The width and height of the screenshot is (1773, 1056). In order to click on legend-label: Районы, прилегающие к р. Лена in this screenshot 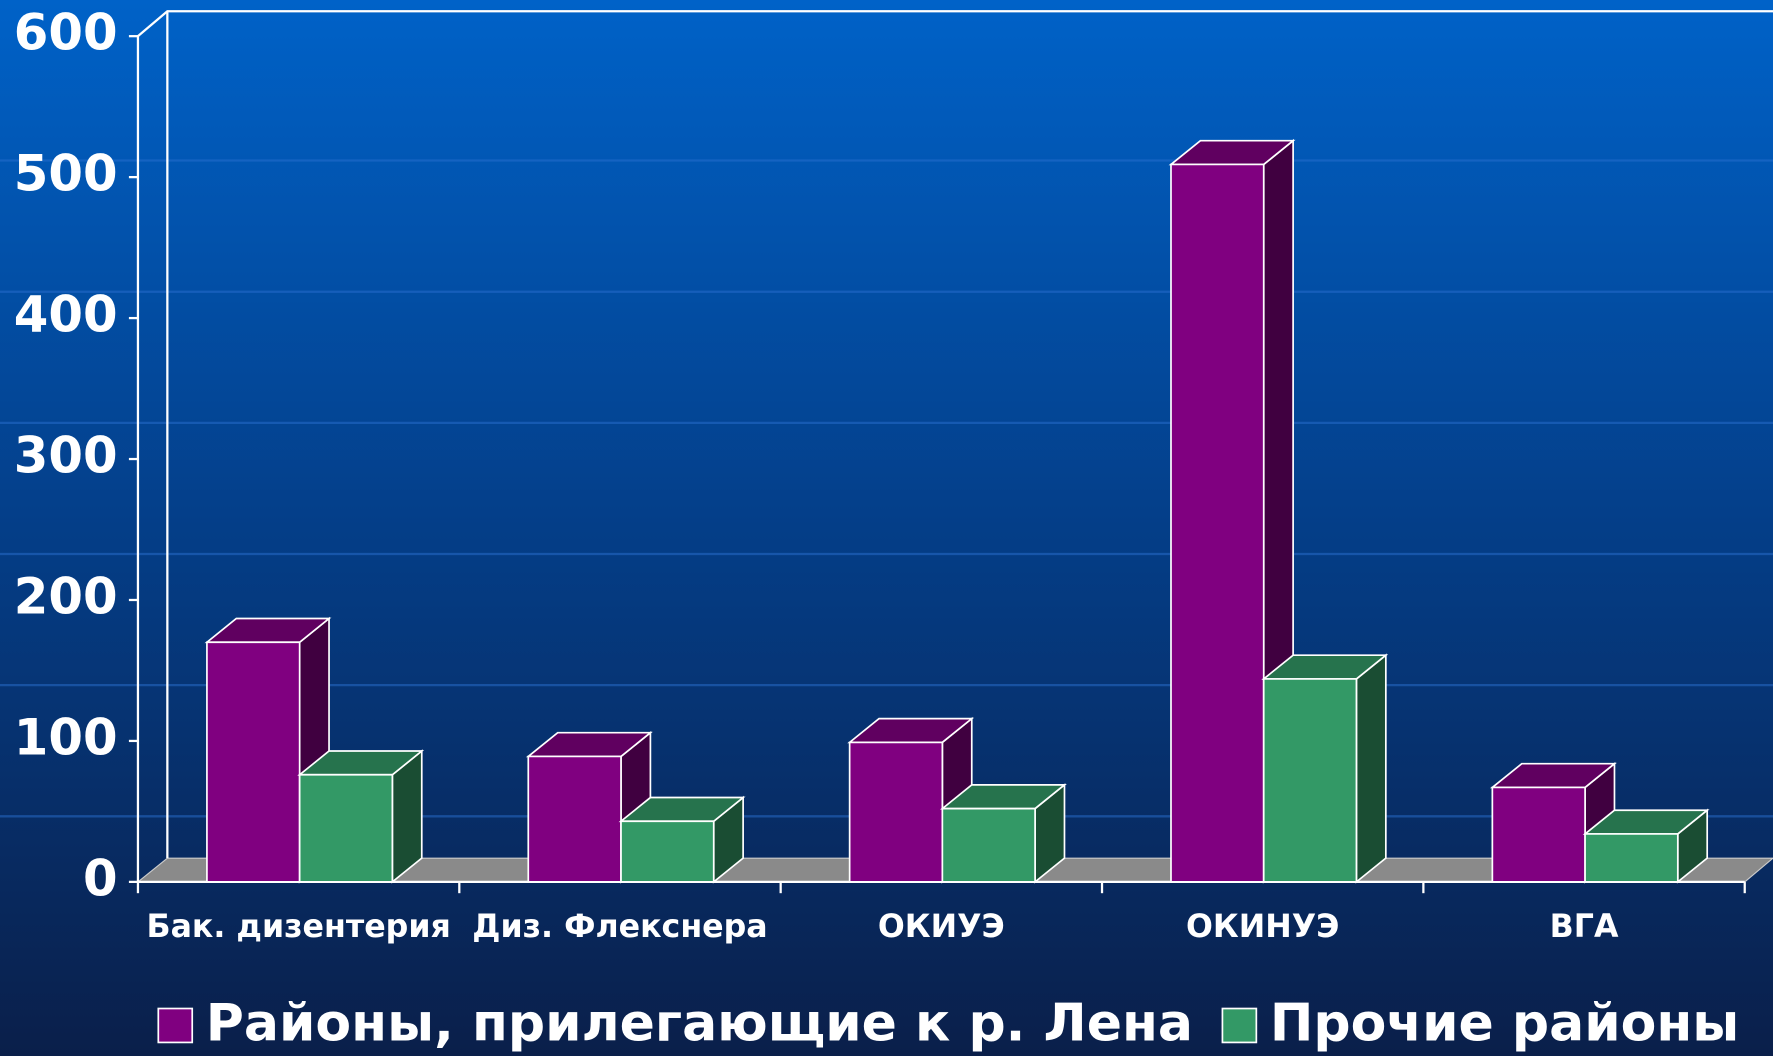, I will do `click(699, 1024)`.